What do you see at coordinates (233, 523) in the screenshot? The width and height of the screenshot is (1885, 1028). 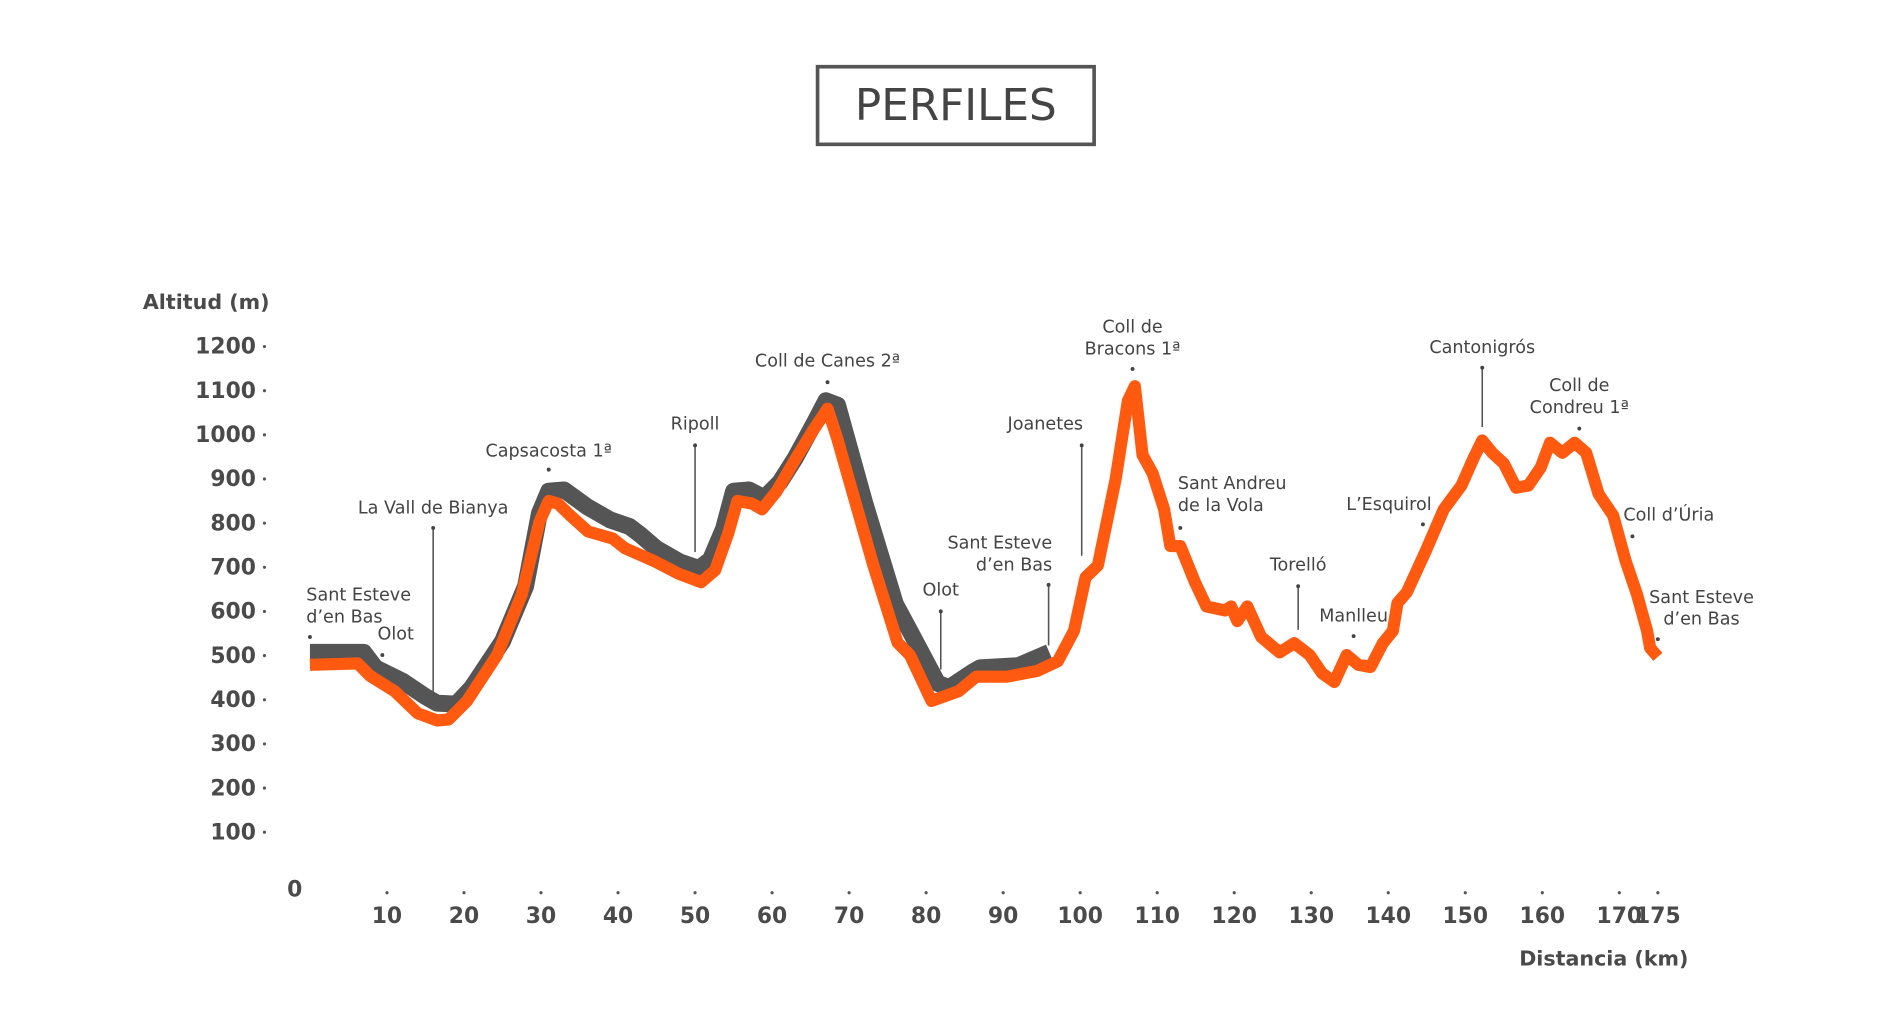 I see `y-tick-label: 800` at bounding box center [233, 523].